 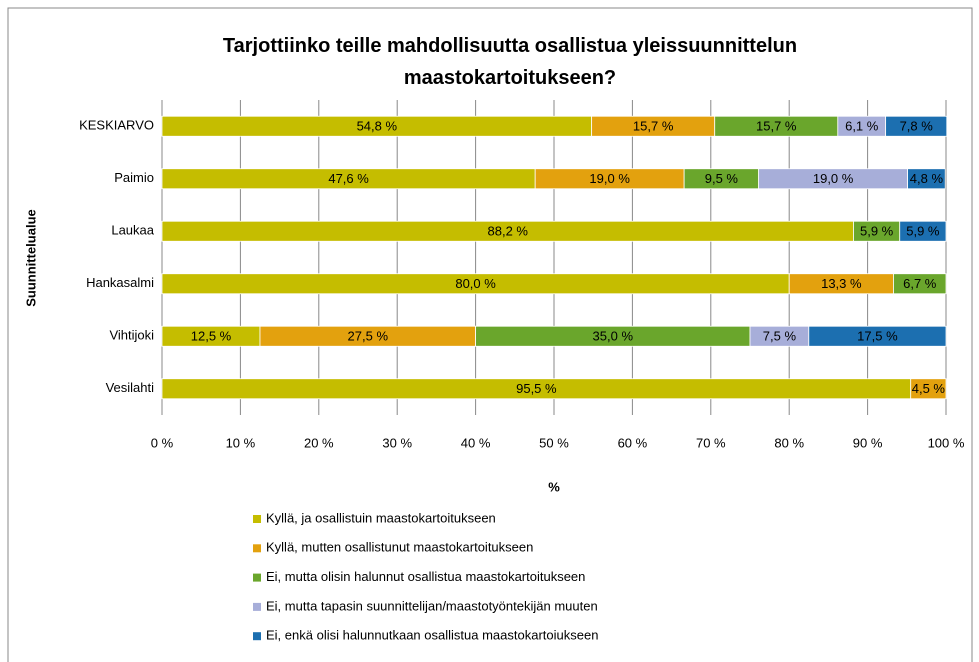 I want to click on x-axis-label: %, so click(x=554, y=486).